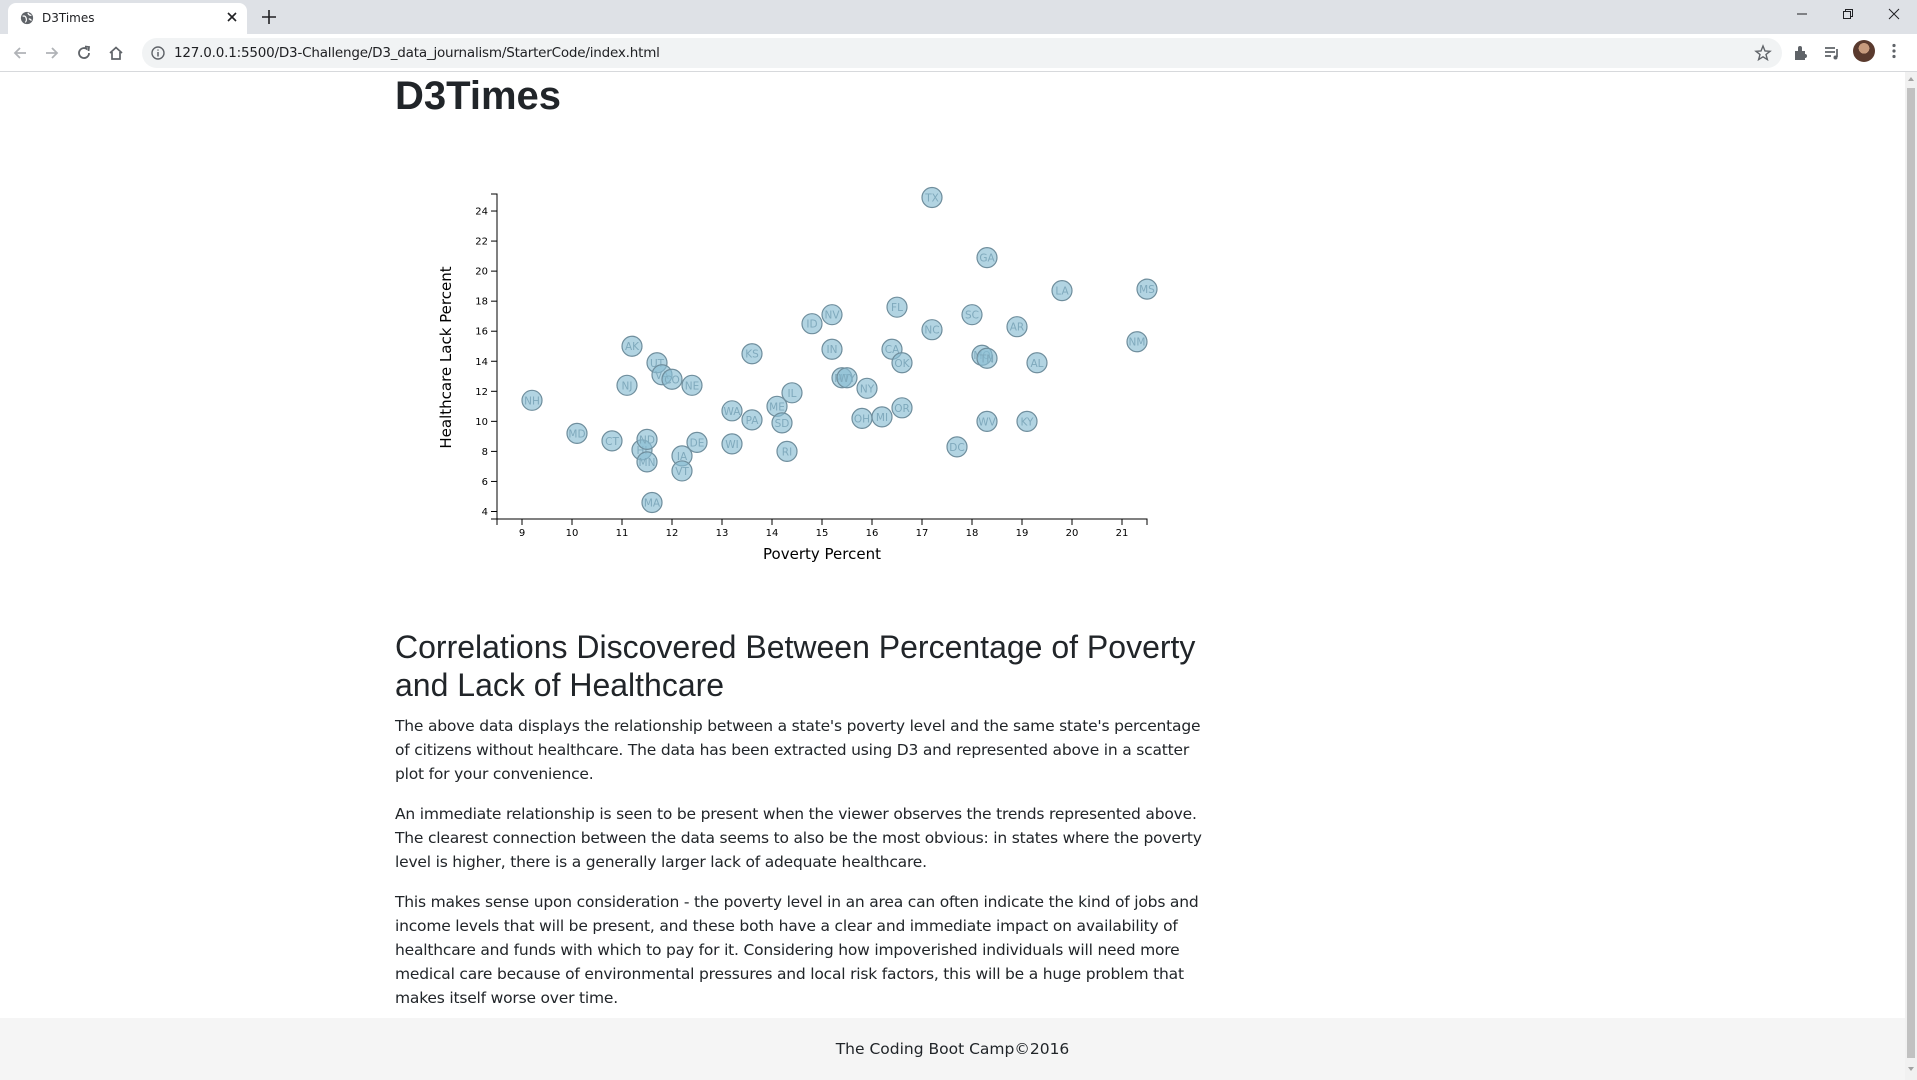  Describe the element at coordinates (1911, 573) in the screenshot. I see `scrollbar-thumb` at that location.